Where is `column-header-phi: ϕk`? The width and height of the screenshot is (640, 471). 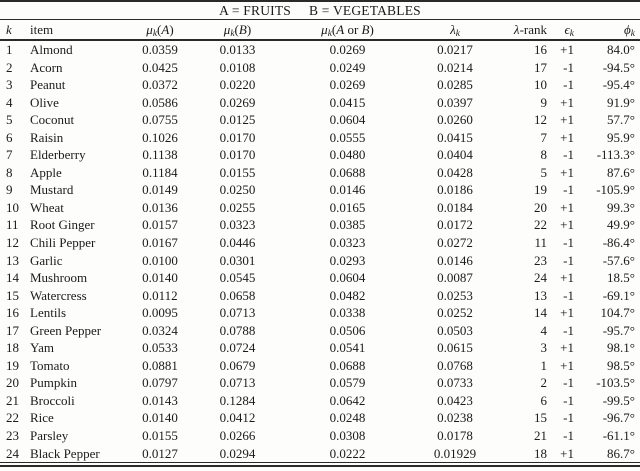 column-header-phi: ϕk is located at coordinates (608, 30).